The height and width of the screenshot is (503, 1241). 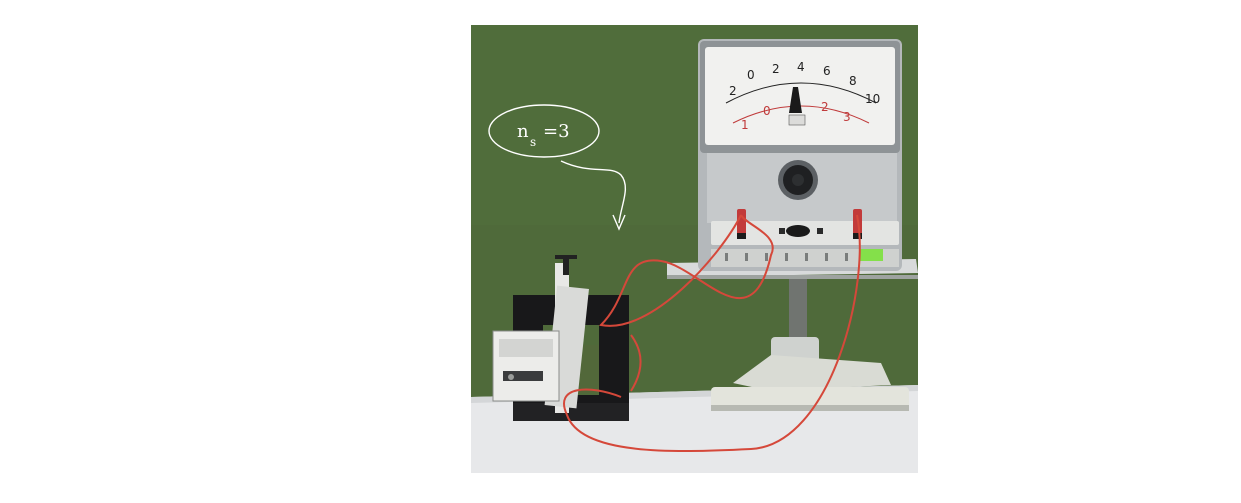 I want to click on turns-annotation: n s =3, so click(x=557, y=167).